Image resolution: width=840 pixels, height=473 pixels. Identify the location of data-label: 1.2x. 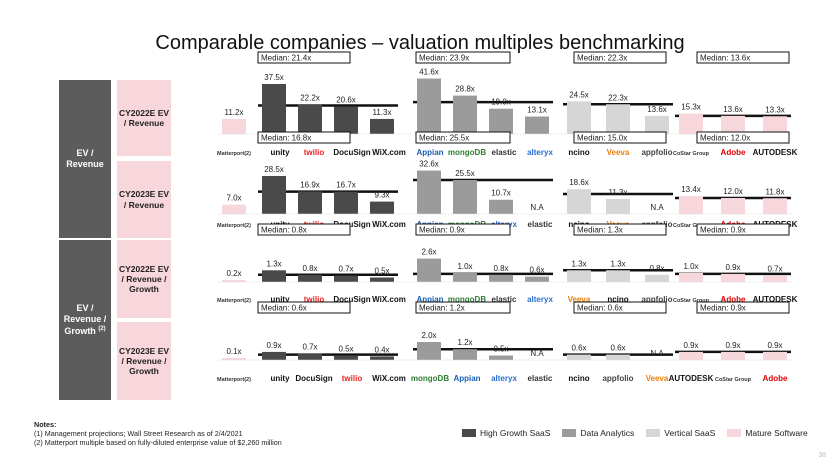
(464, 342).